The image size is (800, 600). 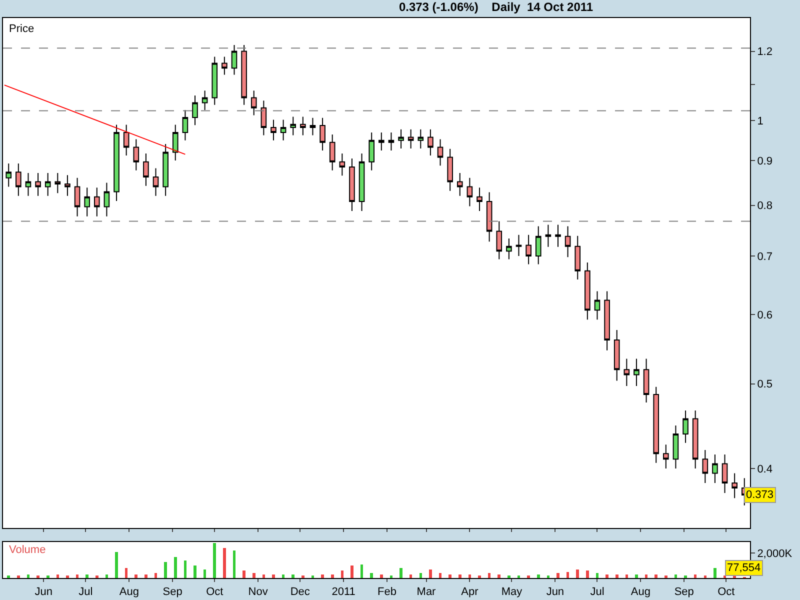 I want to click on y-tick-label: 0.6, so click(x=764, y=315).